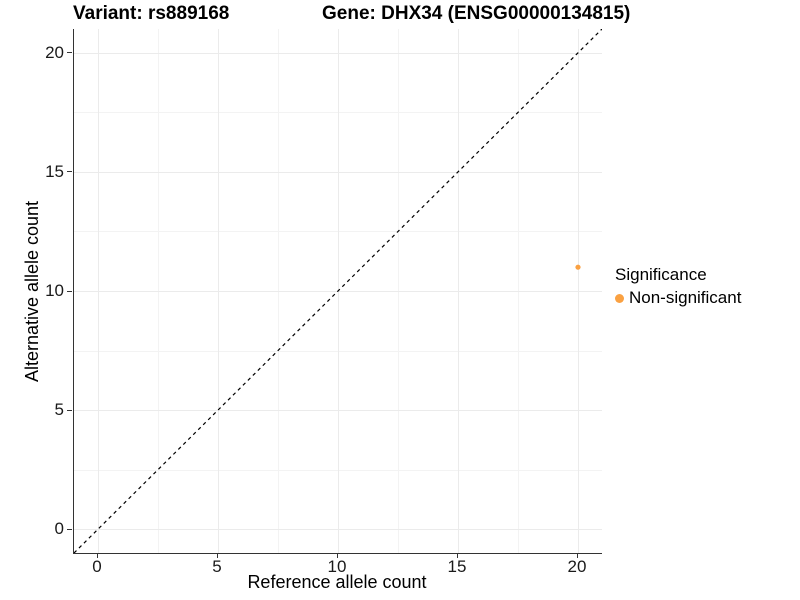 The width and height of the screenshot is (800, 600). Describe the element at coordinates (32, 291) in the screenshot. I see `y-axis-title: Alternative allele count` at that location.